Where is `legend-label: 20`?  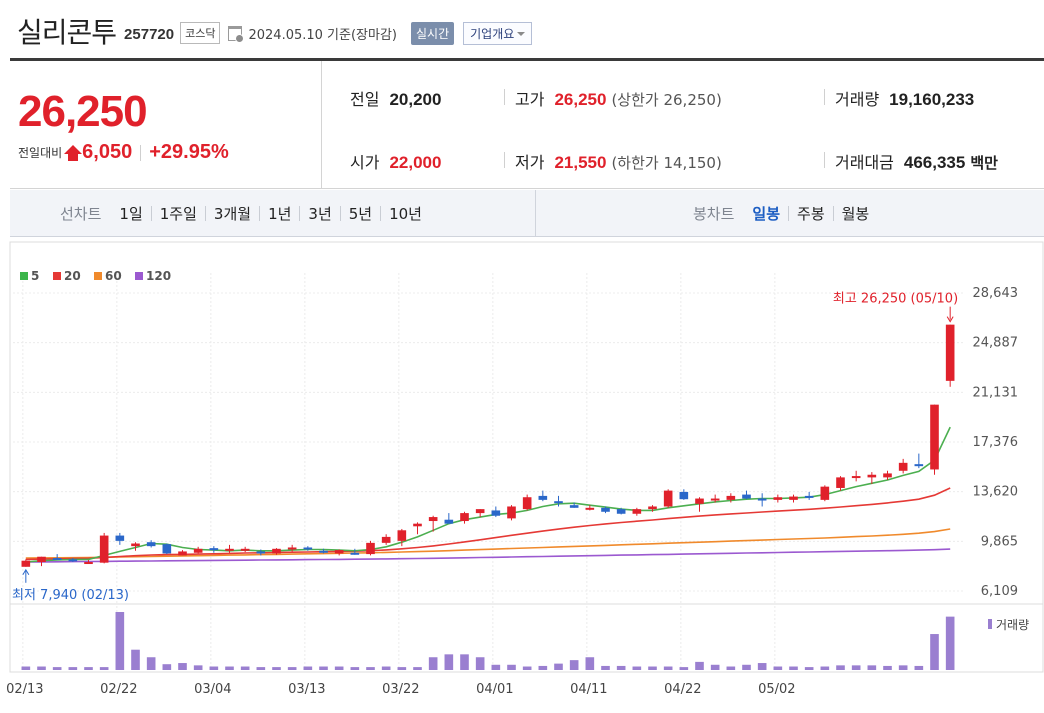 legend-label: 20 is located at coordinates (72, 276).